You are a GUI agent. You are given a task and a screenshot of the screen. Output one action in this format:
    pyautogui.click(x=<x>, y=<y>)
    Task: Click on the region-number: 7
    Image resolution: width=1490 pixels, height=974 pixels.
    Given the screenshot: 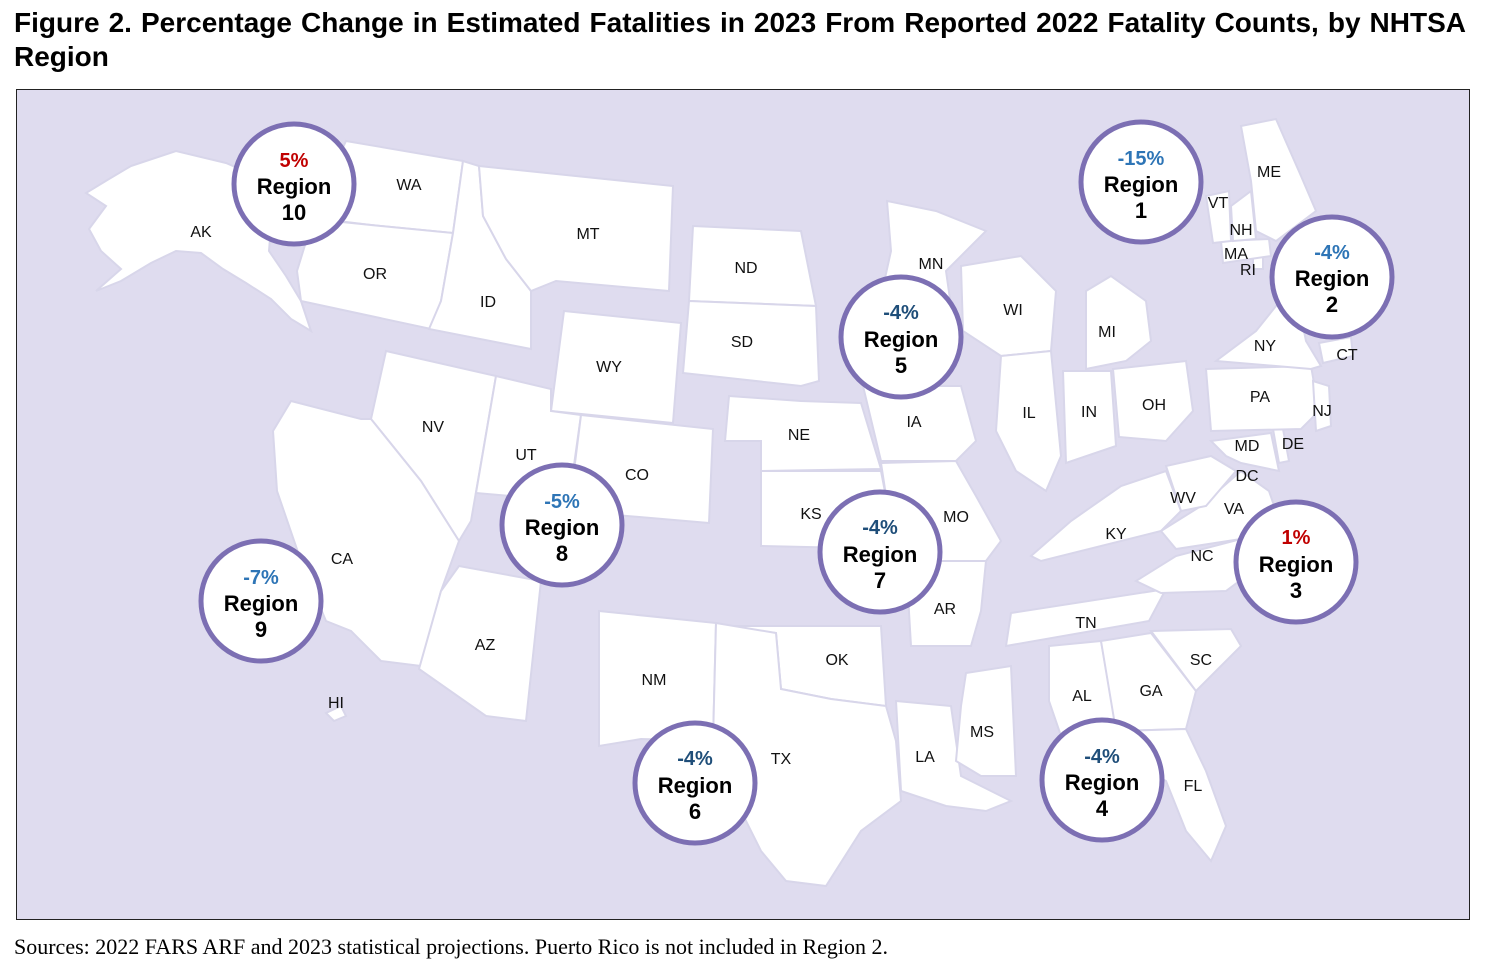 What is the action you would take?
    pyautogui.click(x=880, y=580)
    